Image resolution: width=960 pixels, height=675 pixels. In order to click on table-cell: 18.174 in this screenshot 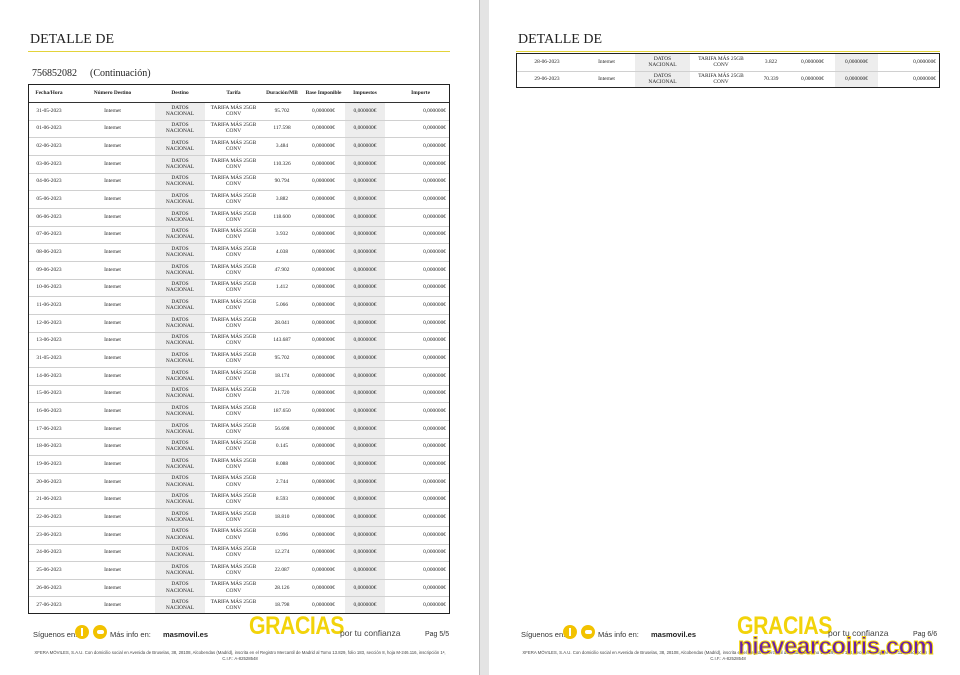, I will do `click(282, 375)`.